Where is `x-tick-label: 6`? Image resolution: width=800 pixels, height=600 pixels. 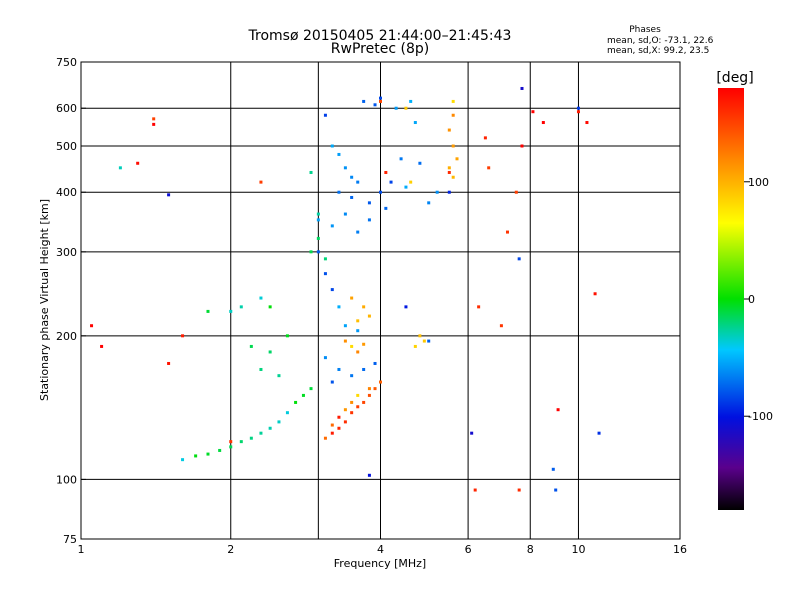 x-tick-label: 6 is located at coordinates (468, 549).